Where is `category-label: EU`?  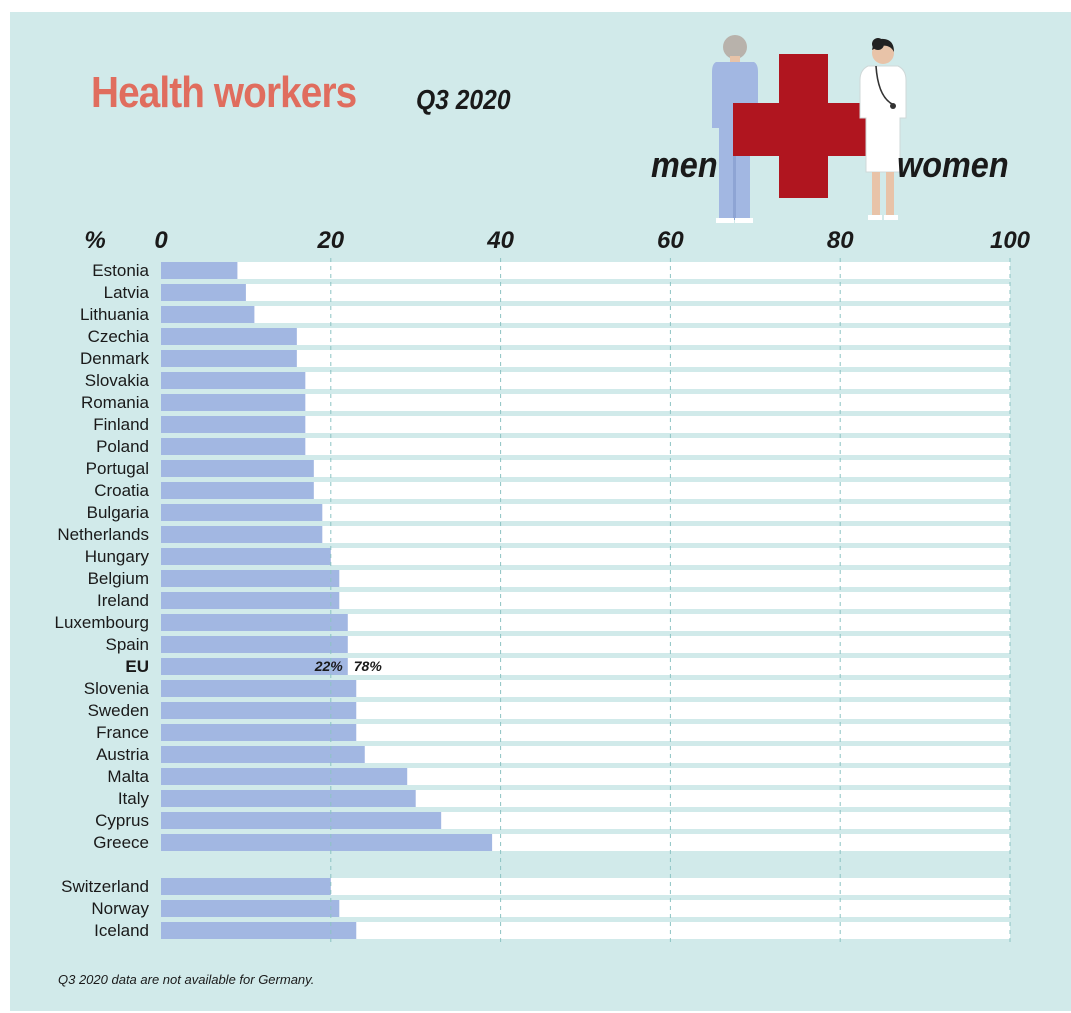
category-label: EU is located at coordinates (137, 666).